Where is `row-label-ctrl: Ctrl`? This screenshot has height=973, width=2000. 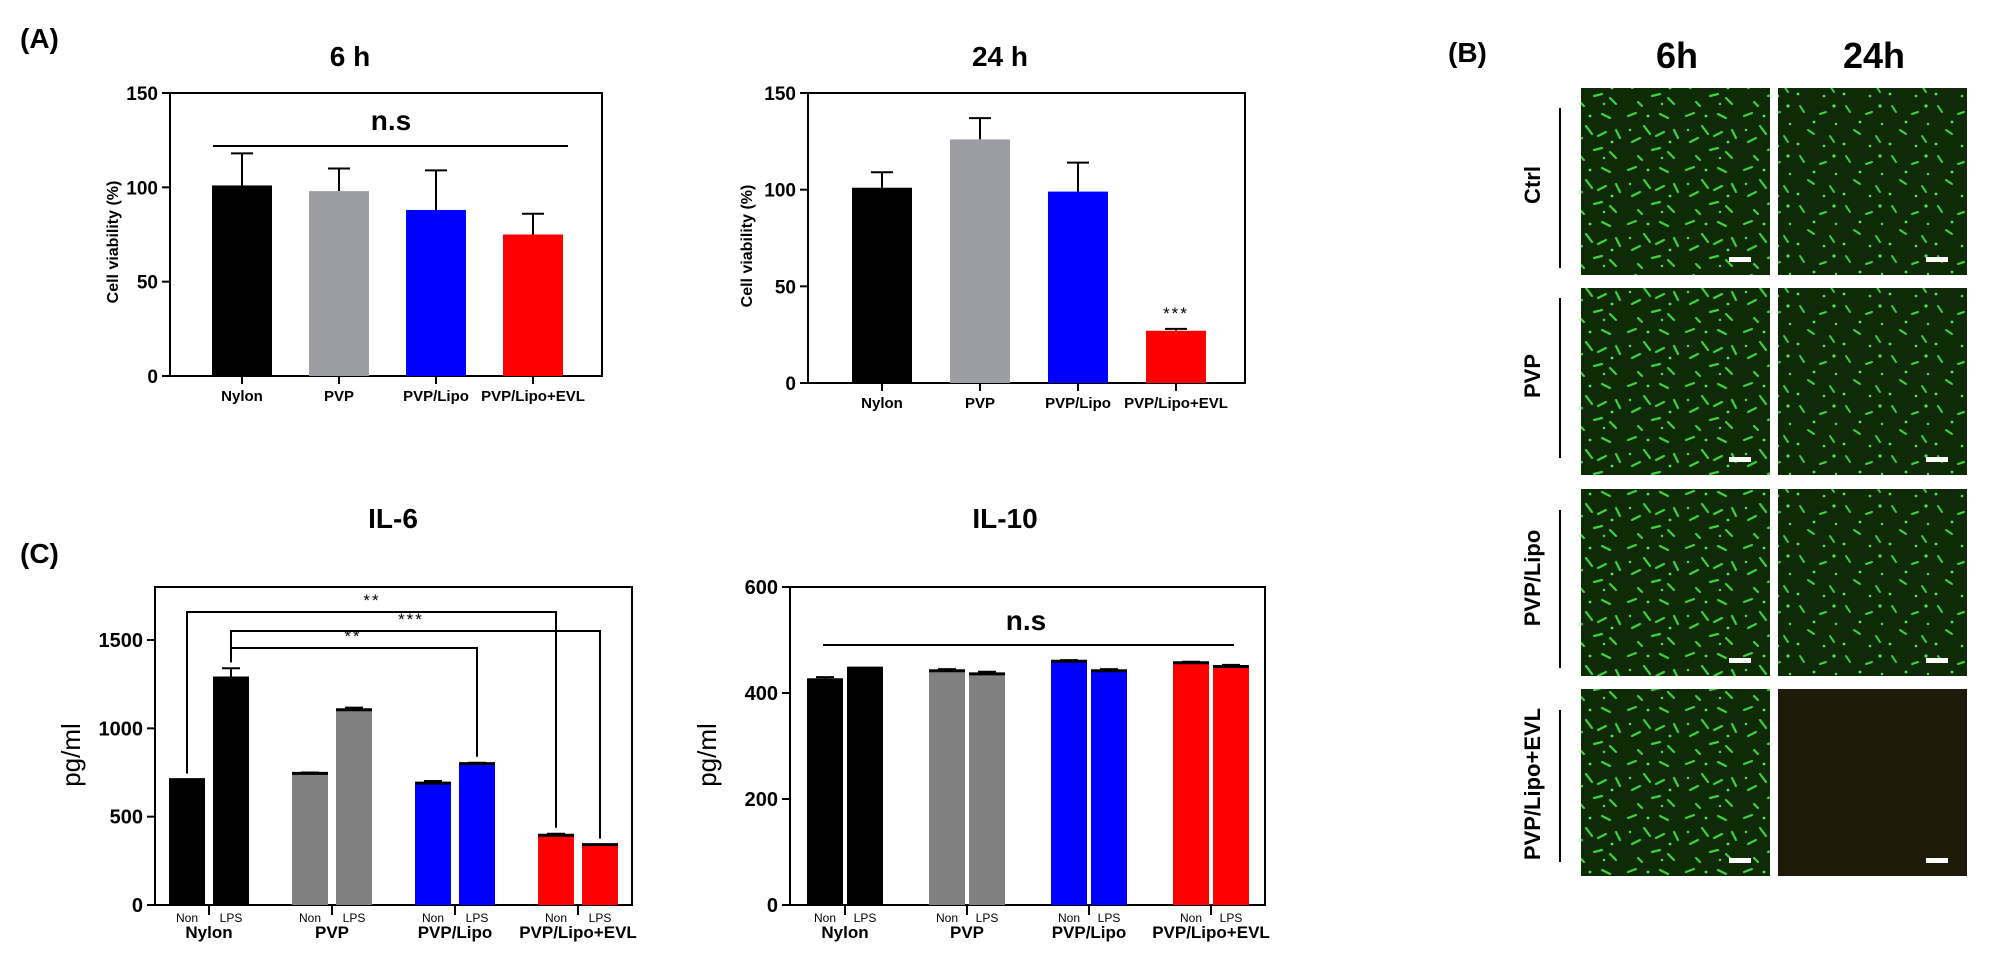
row-label-ctrl: Ctrl is located at coordinates (1532, 185).